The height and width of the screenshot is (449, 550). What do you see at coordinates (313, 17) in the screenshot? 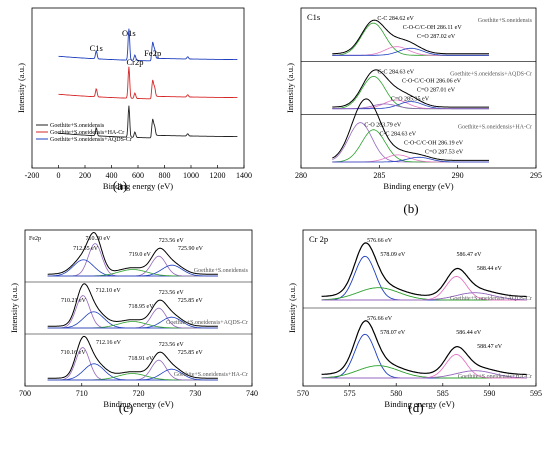
I see `panel-title: C1s` at bounding box center [313, 17].